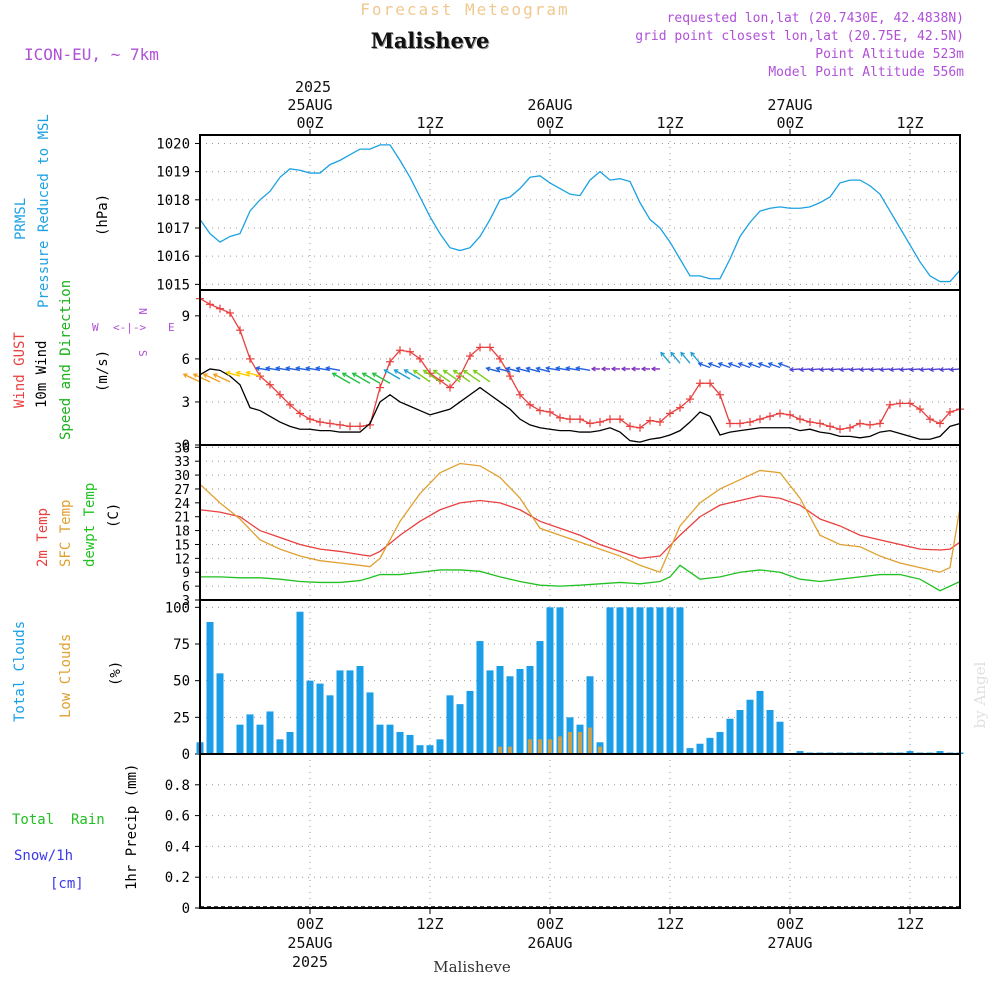 This screenshot has height=1000, width=1000. Describe the element at coordinates (181, 645) in the screenshot. I see `ytick-label: 75` at that location.